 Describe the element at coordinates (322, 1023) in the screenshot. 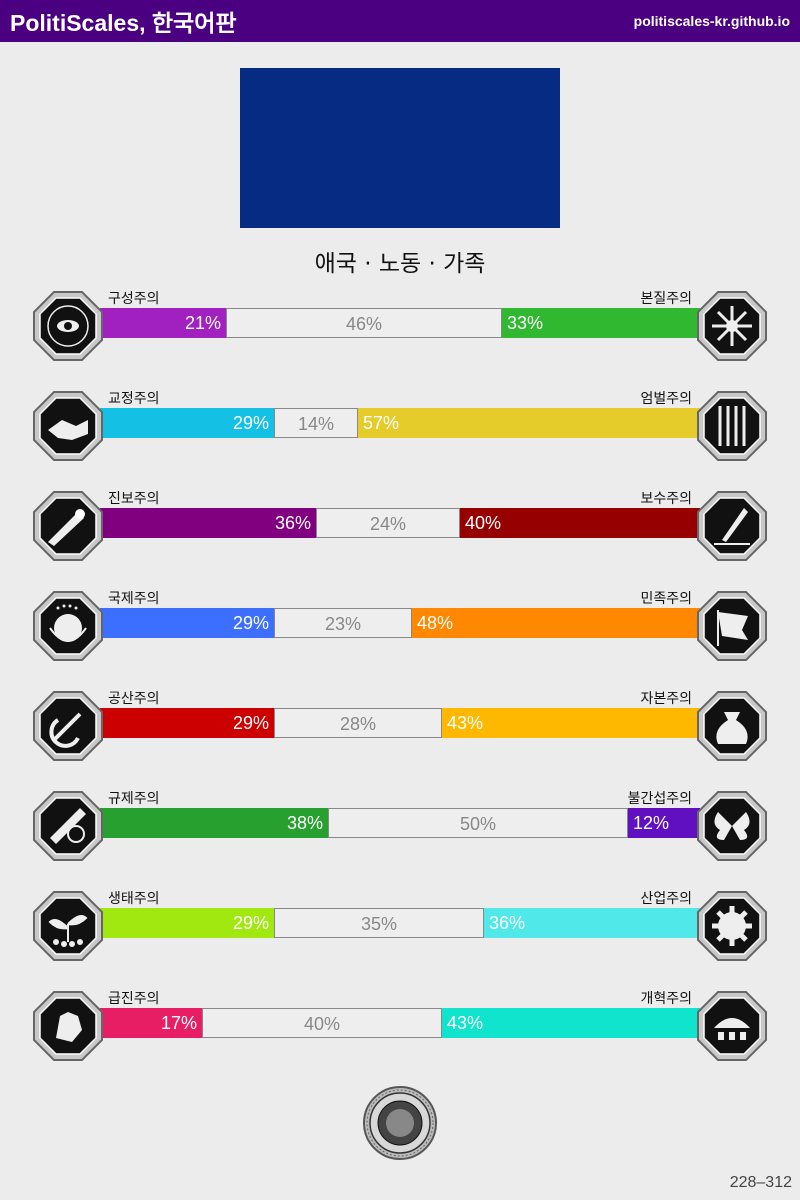

I see `axis-center-segment: 40%` at that location.